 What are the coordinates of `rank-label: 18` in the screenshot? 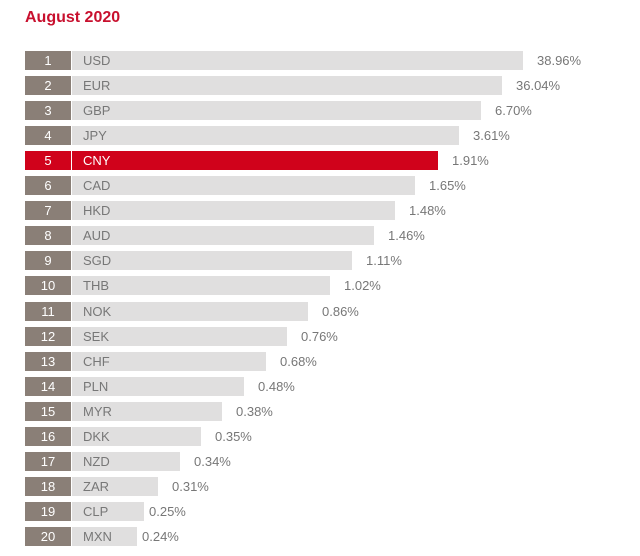 It's located at (48, 486).